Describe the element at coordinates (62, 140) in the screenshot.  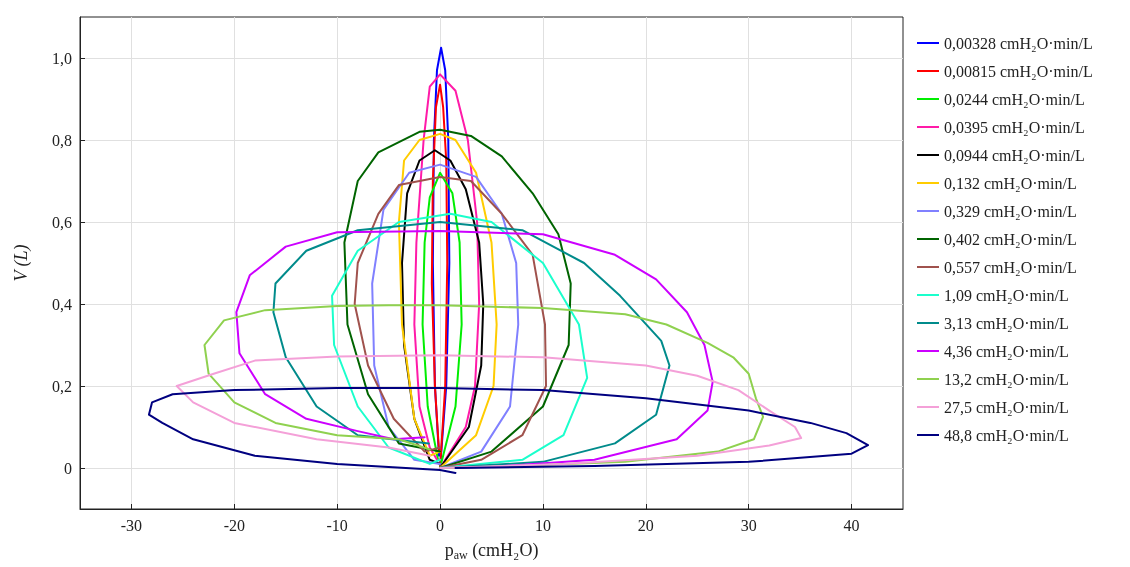
I see `y-tick-label: 0,8` at that location.